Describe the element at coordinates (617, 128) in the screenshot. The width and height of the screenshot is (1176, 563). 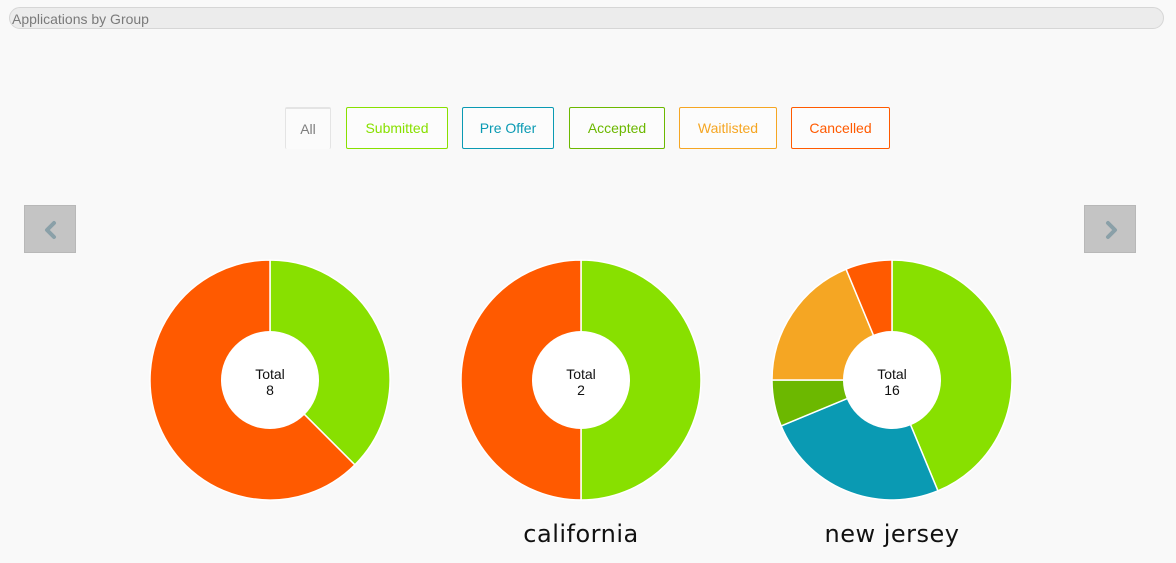
I see `filter-accepted-button: Accepted` at that location.